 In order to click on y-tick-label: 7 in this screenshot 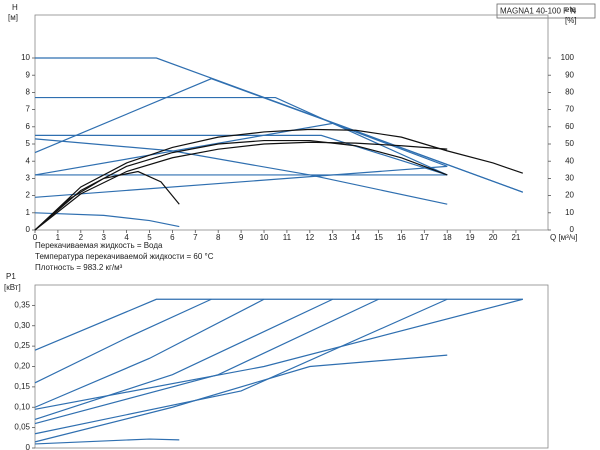, I will do `click(28, 109)`.